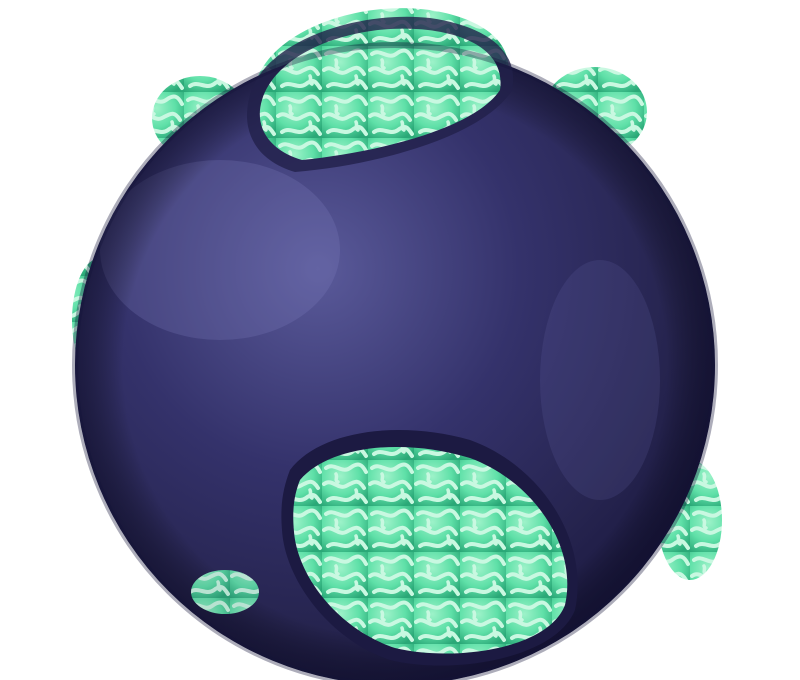 The image size is (800, 680). I want to click on pattern-panel-lower-left, so click(225, 592).